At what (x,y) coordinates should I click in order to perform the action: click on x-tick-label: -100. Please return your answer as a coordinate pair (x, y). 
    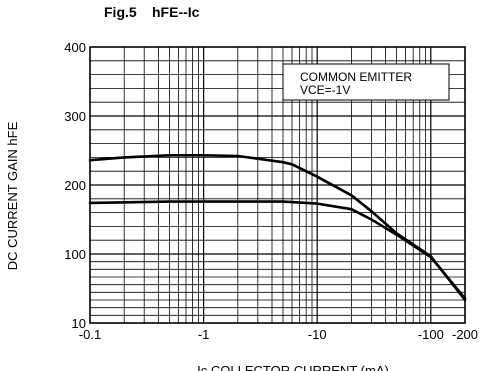
    Looking at the image, I should click on (431, 334).